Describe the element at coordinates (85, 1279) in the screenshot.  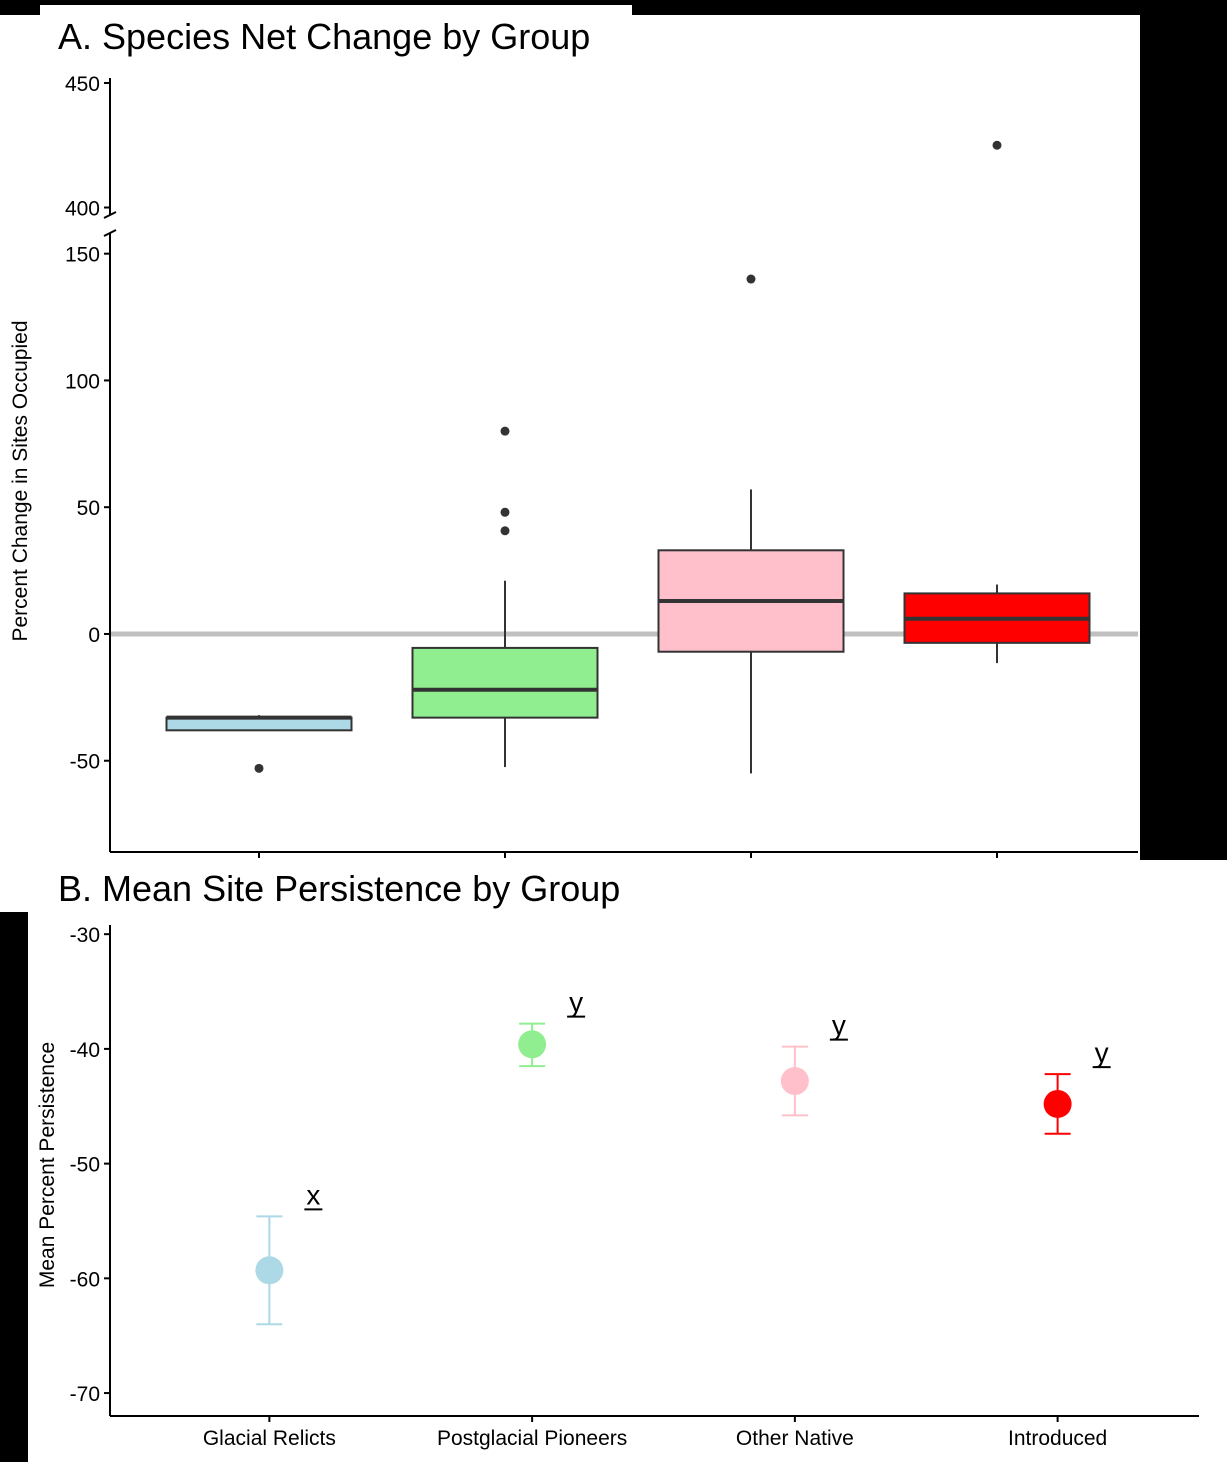
I see `y-tick-label: -60` at that location.